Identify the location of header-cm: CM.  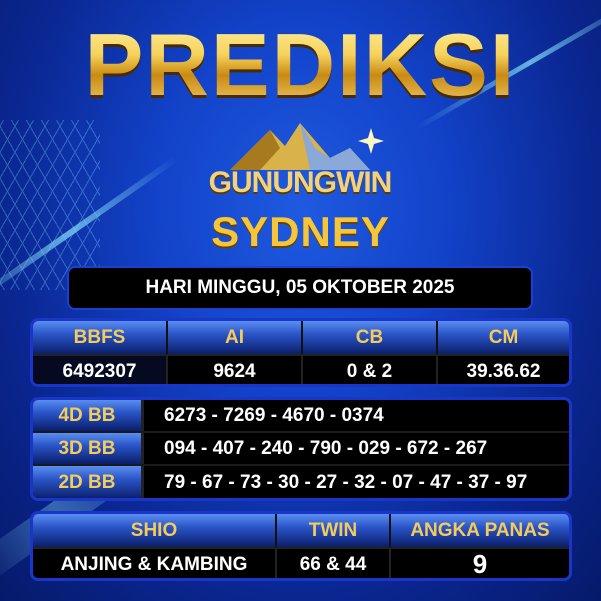
(503, 337).